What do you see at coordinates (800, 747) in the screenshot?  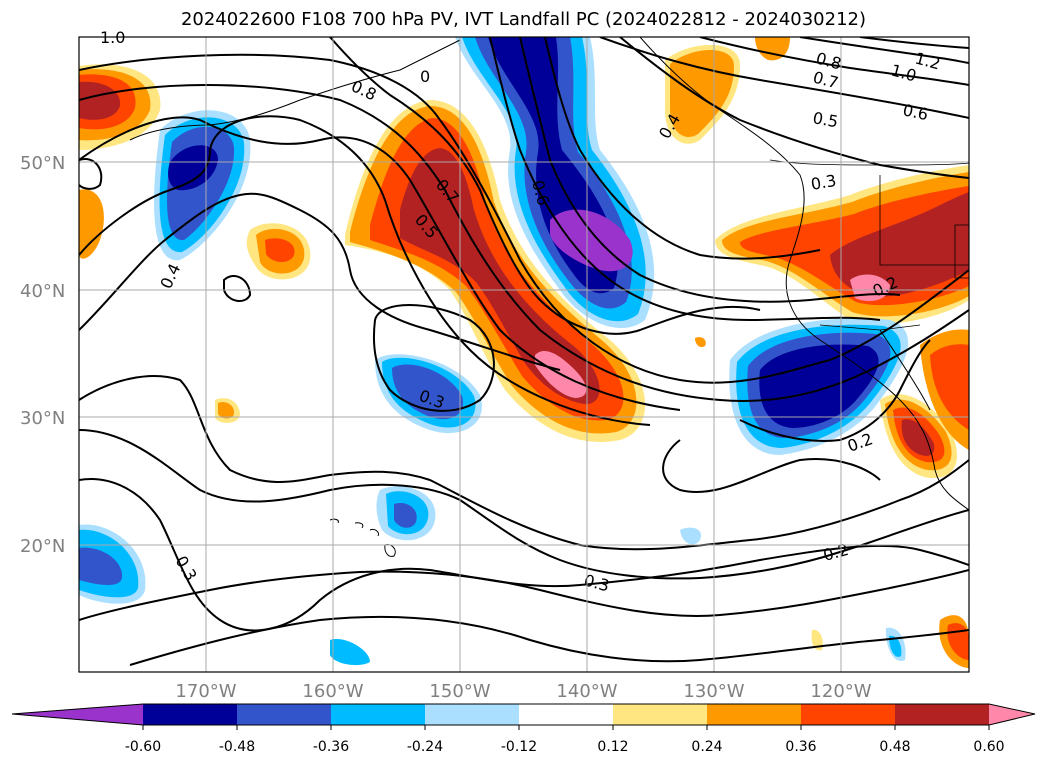 I see `colorbar-tick-label: 0.36` at bounding box center [800, 747].